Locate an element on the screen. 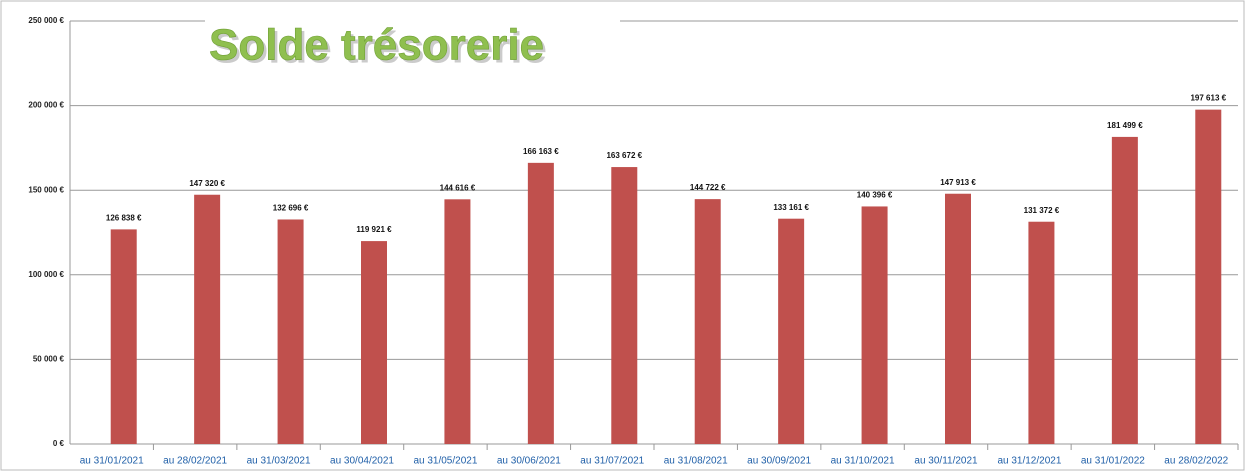 This screenshot has width=1245, height=471. chart-title-shadow: Solde trésorerie is located at coordinates (379, 48).